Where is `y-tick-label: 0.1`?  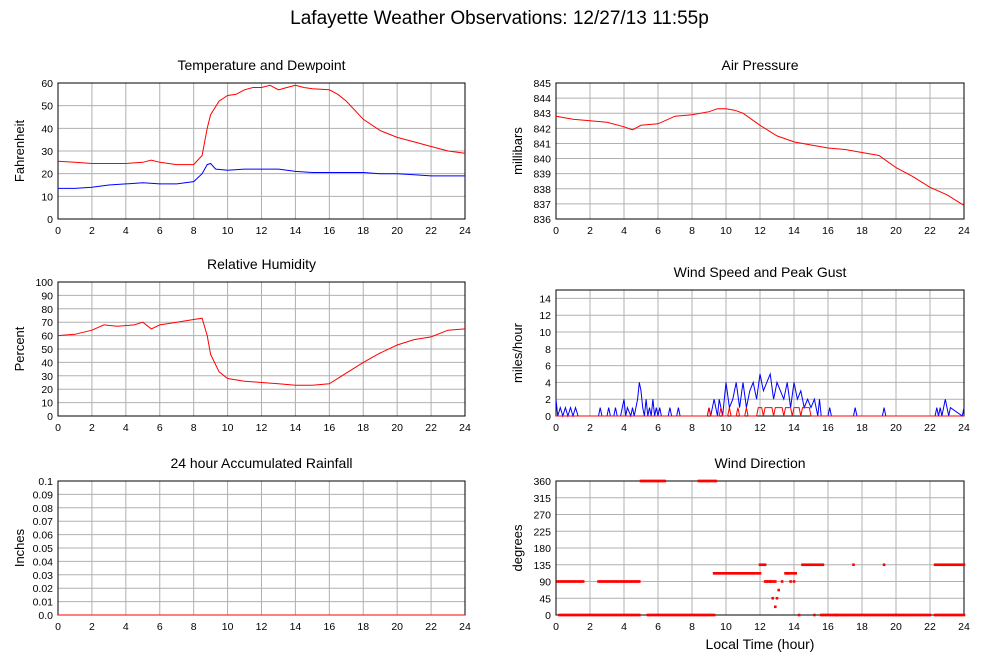
y-tick-label: 0.1 is located at coordinates (45, 482).